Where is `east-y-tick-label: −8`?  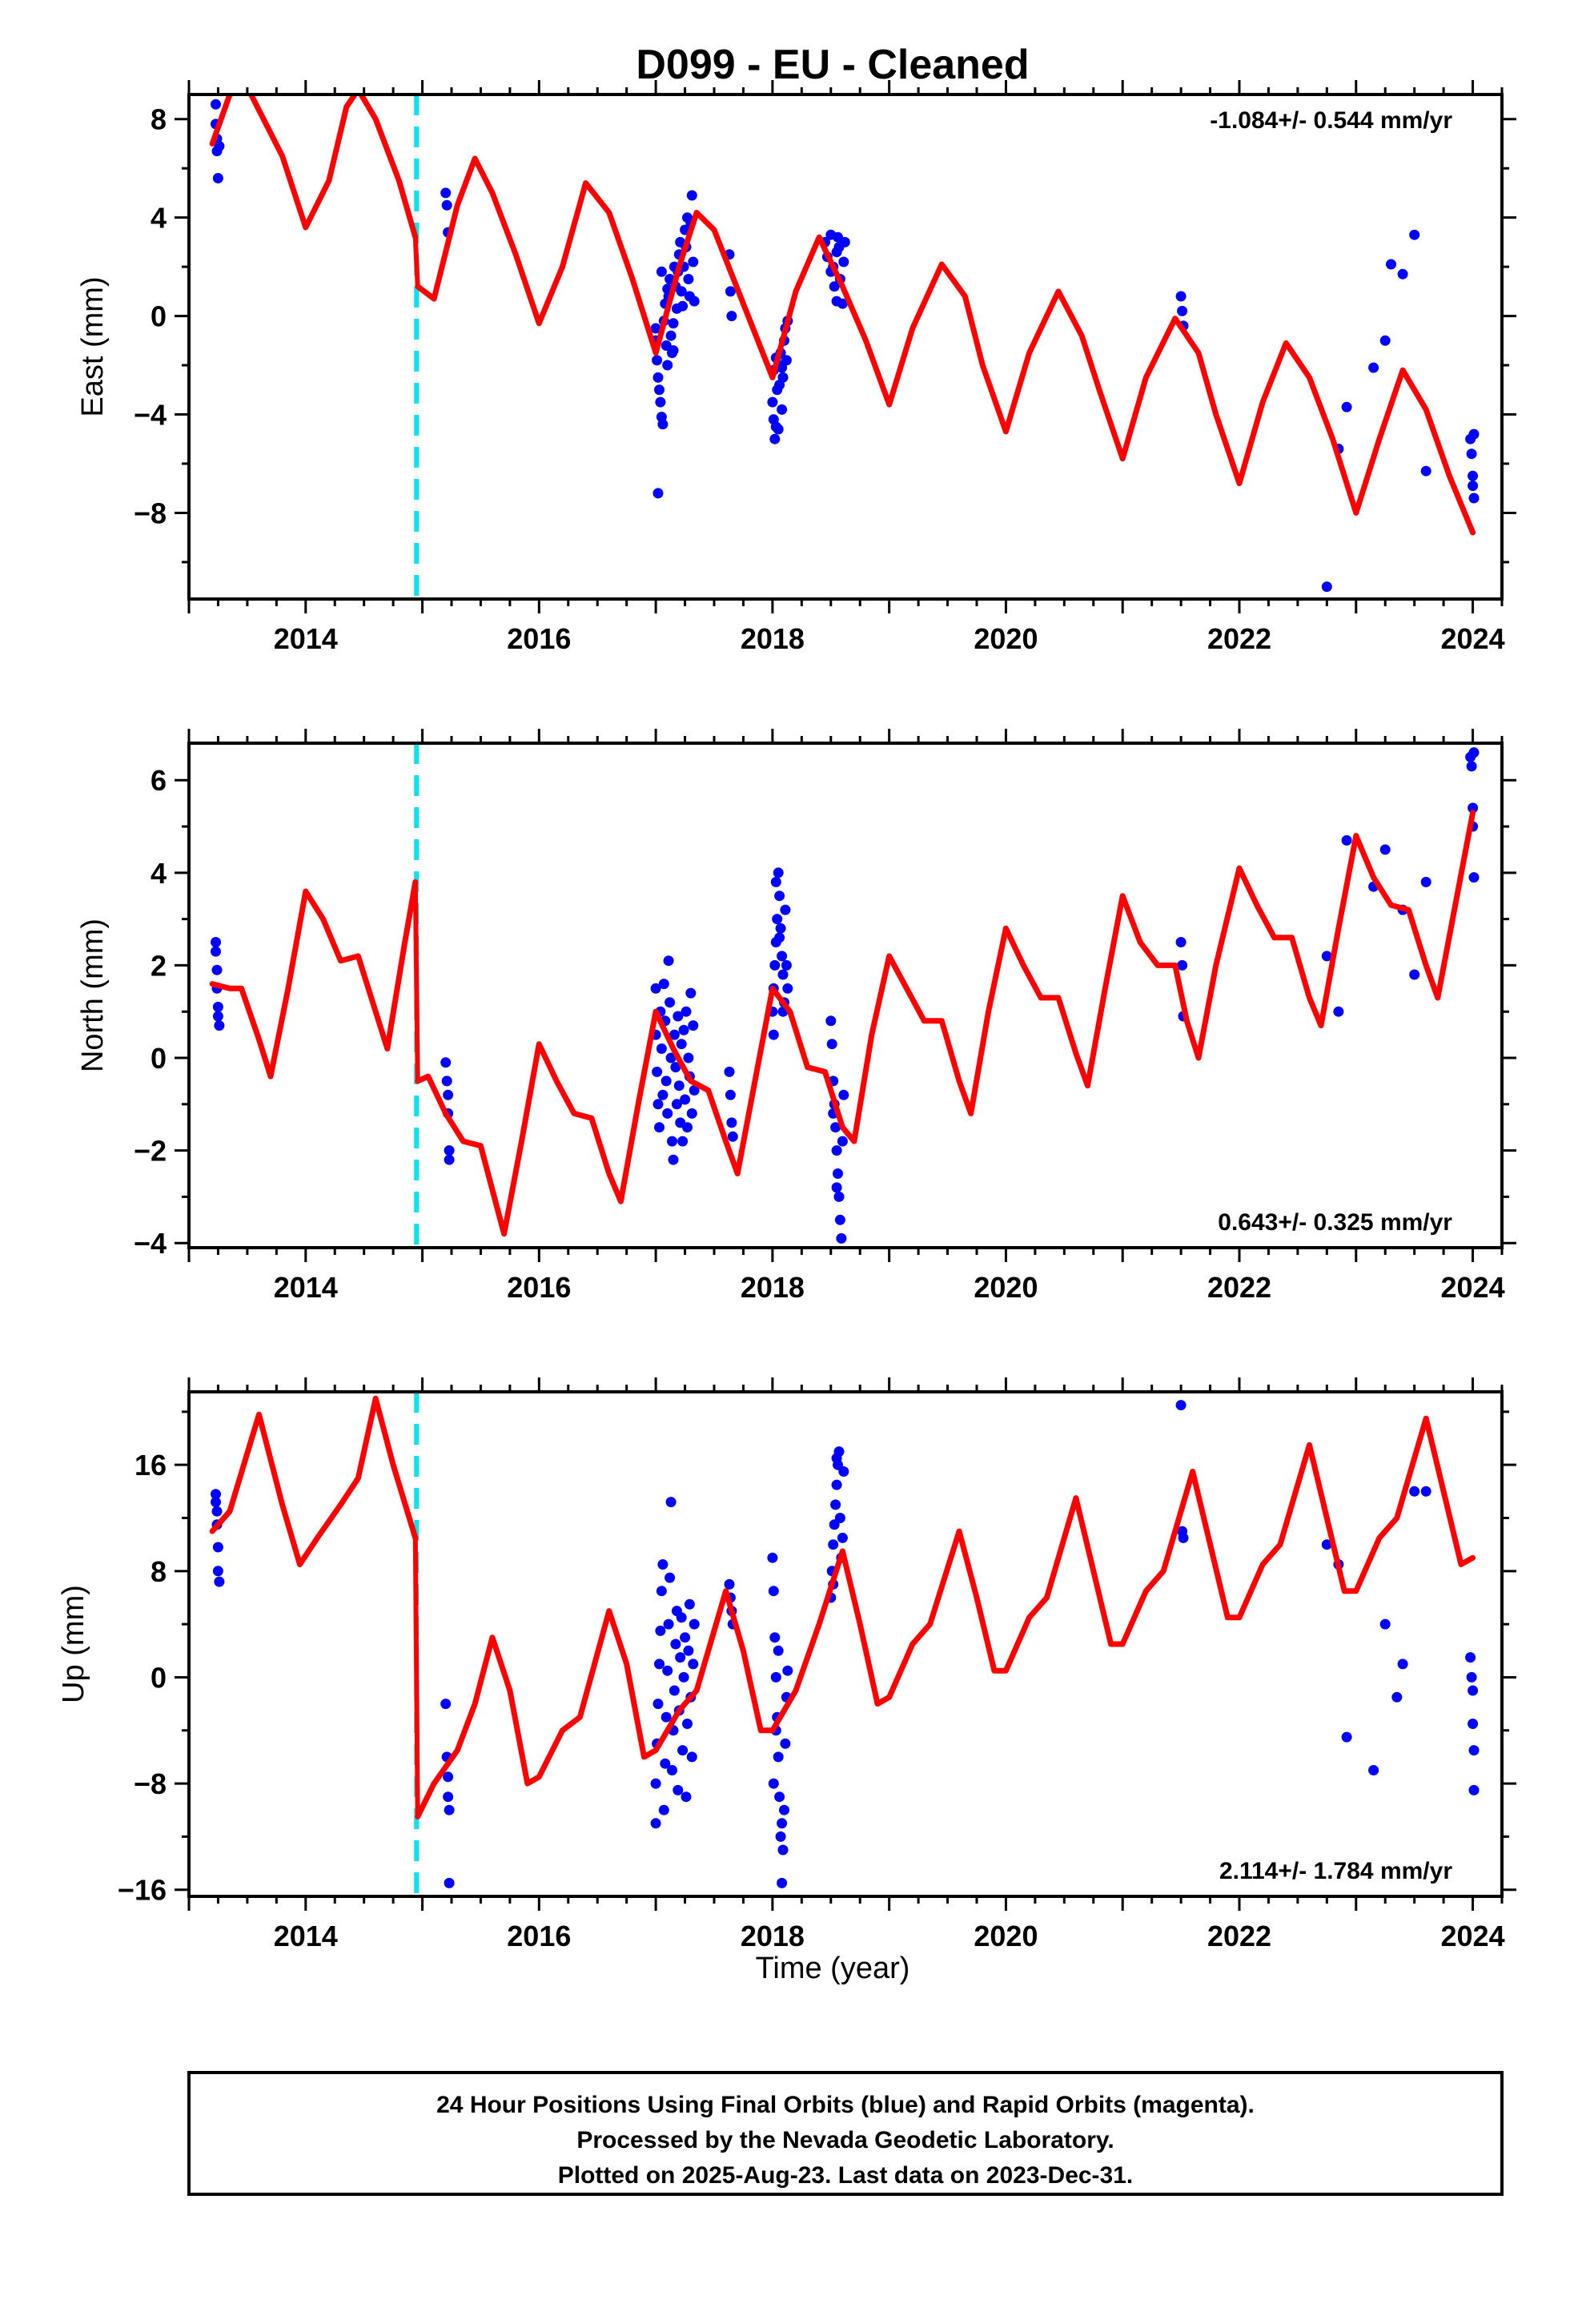
east-y-tick-label: −8 is located at coordinates (151, 513).